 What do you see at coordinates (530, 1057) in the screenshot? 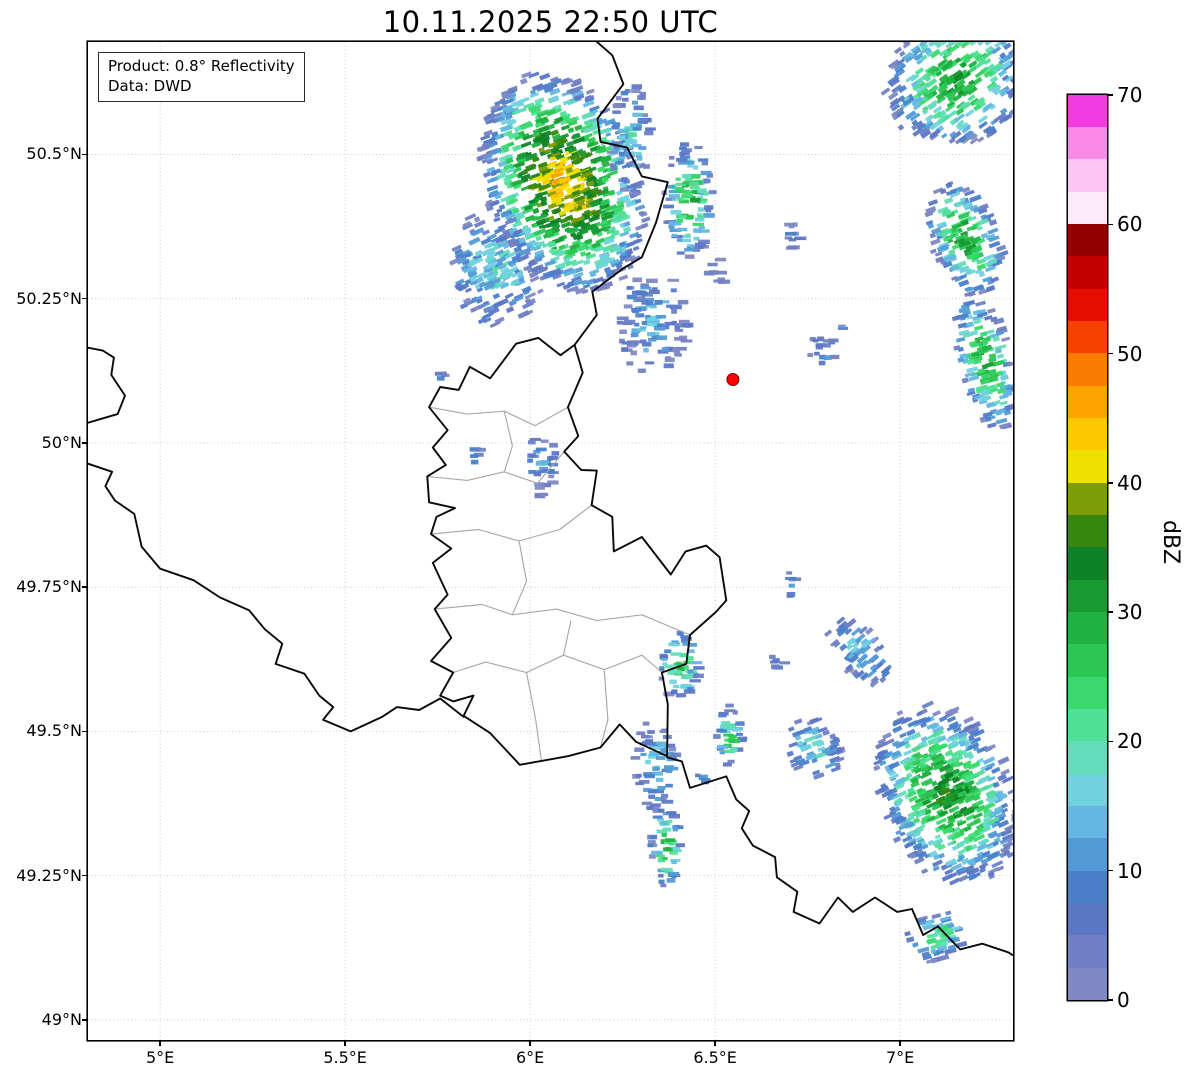
I see `x-tick-label: 6°E` at bounding box center [530, 1057].